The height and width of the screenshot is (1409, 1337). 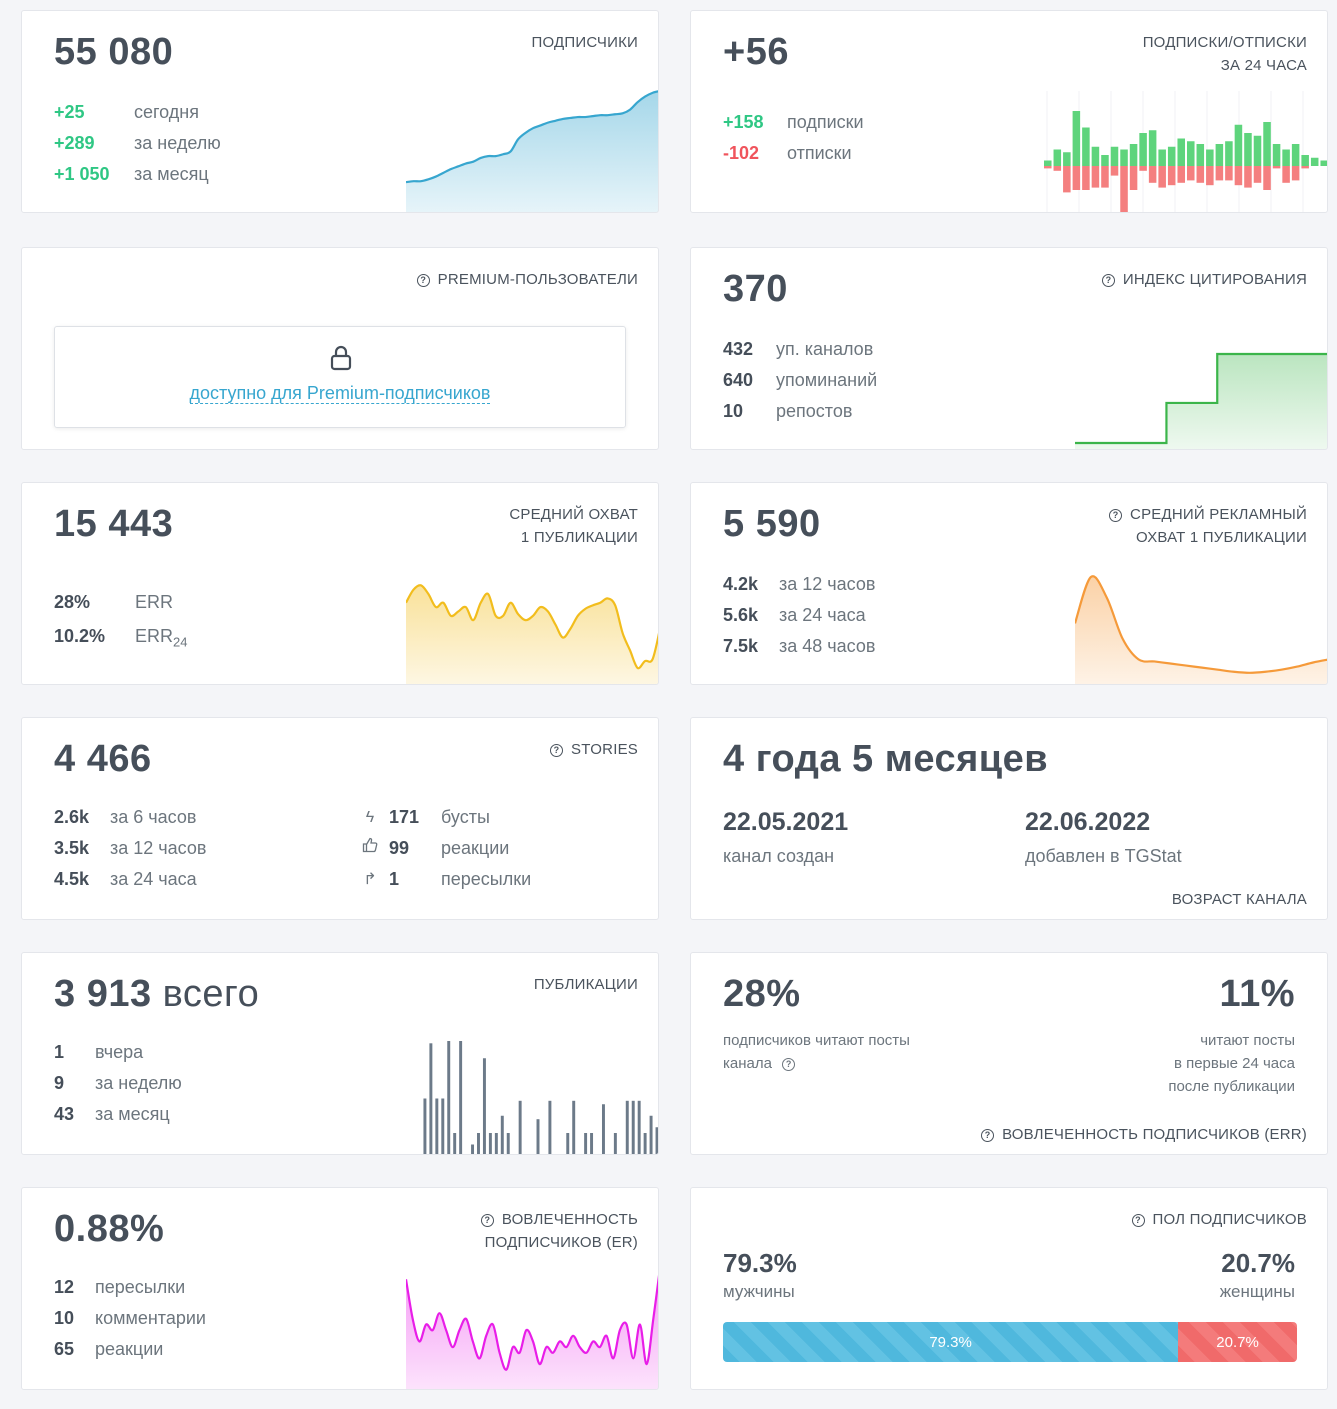 I want to click on publications-header: ПУБЛИКАЦИИ, so click(x=585, y=984).